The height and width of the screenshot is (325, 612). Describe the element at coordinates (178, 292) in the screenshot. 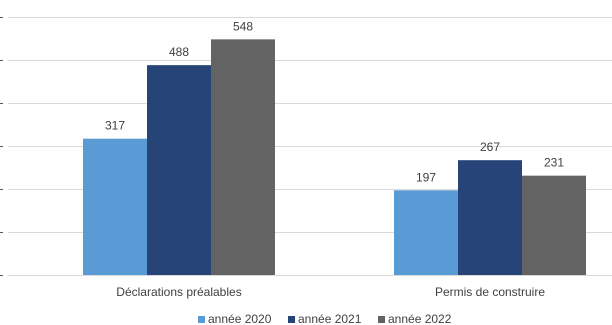

I see `category-label-1: Déclarations préalables` at that location.